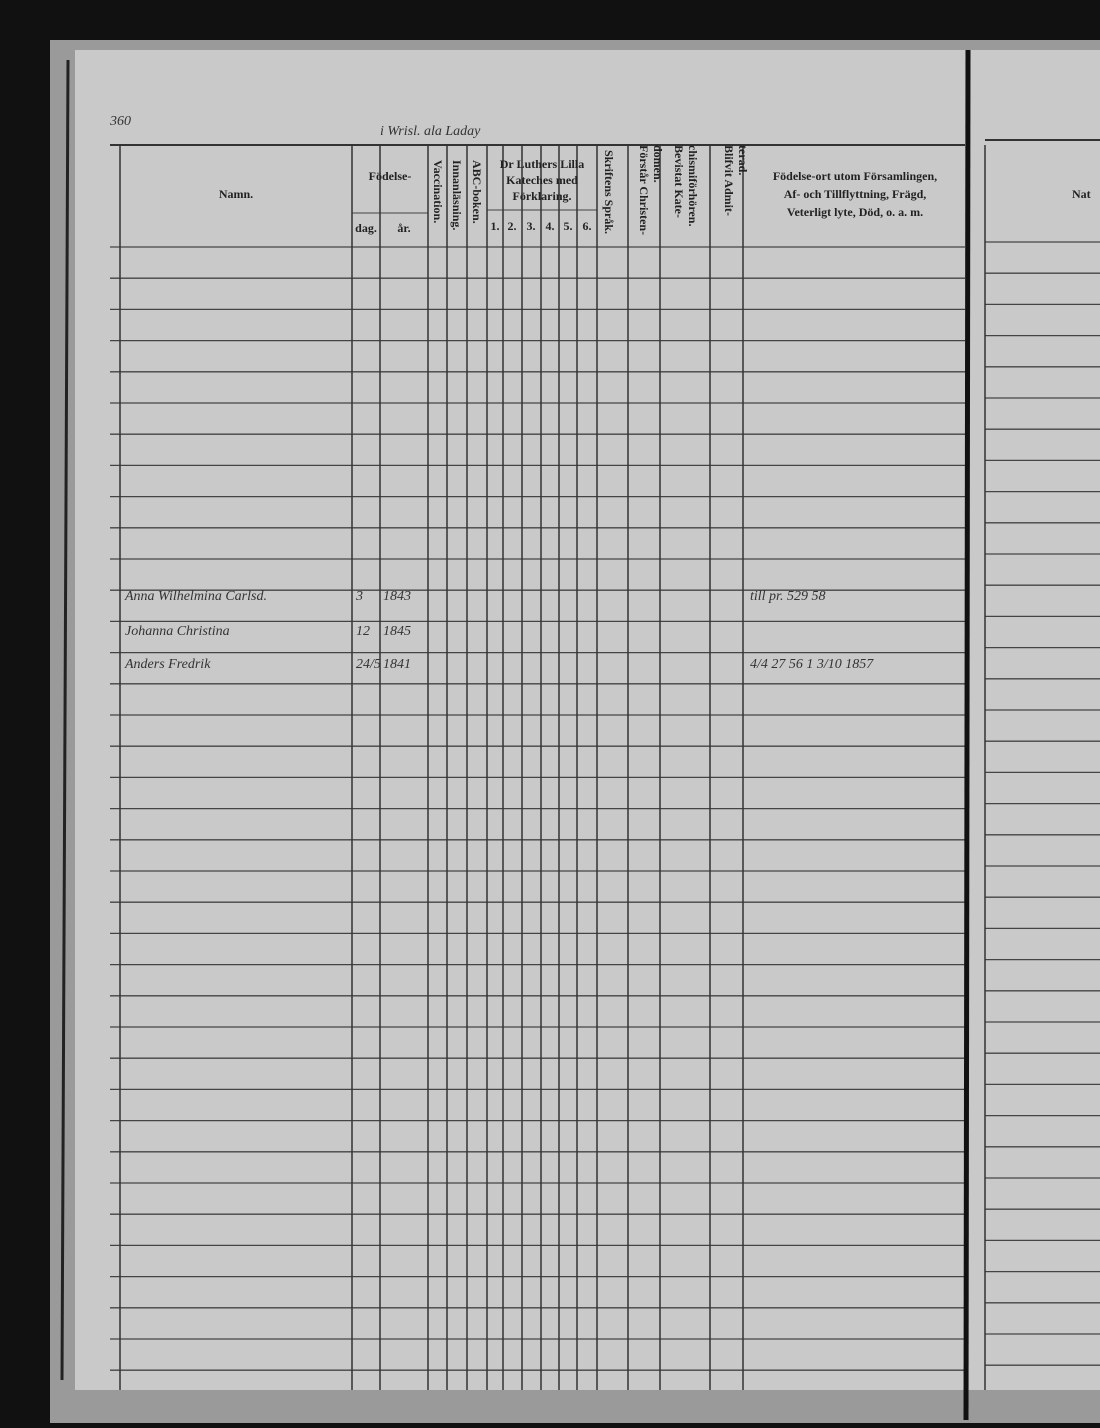 This screenshot has height=1428, width=1100. I want to click on header: 1., so click(495, 226).